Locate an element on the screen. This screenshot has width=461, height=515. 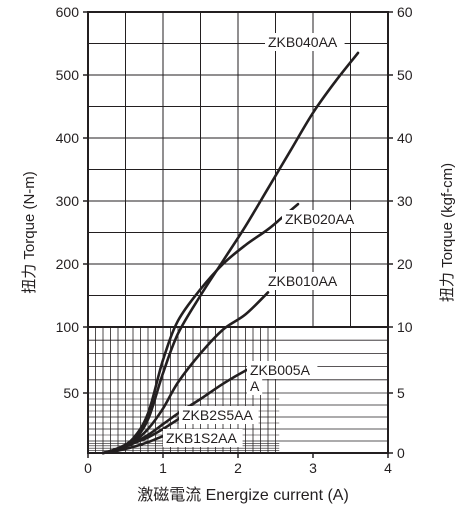
y2-tick-label: 30 is located at coordinates (405, 201).